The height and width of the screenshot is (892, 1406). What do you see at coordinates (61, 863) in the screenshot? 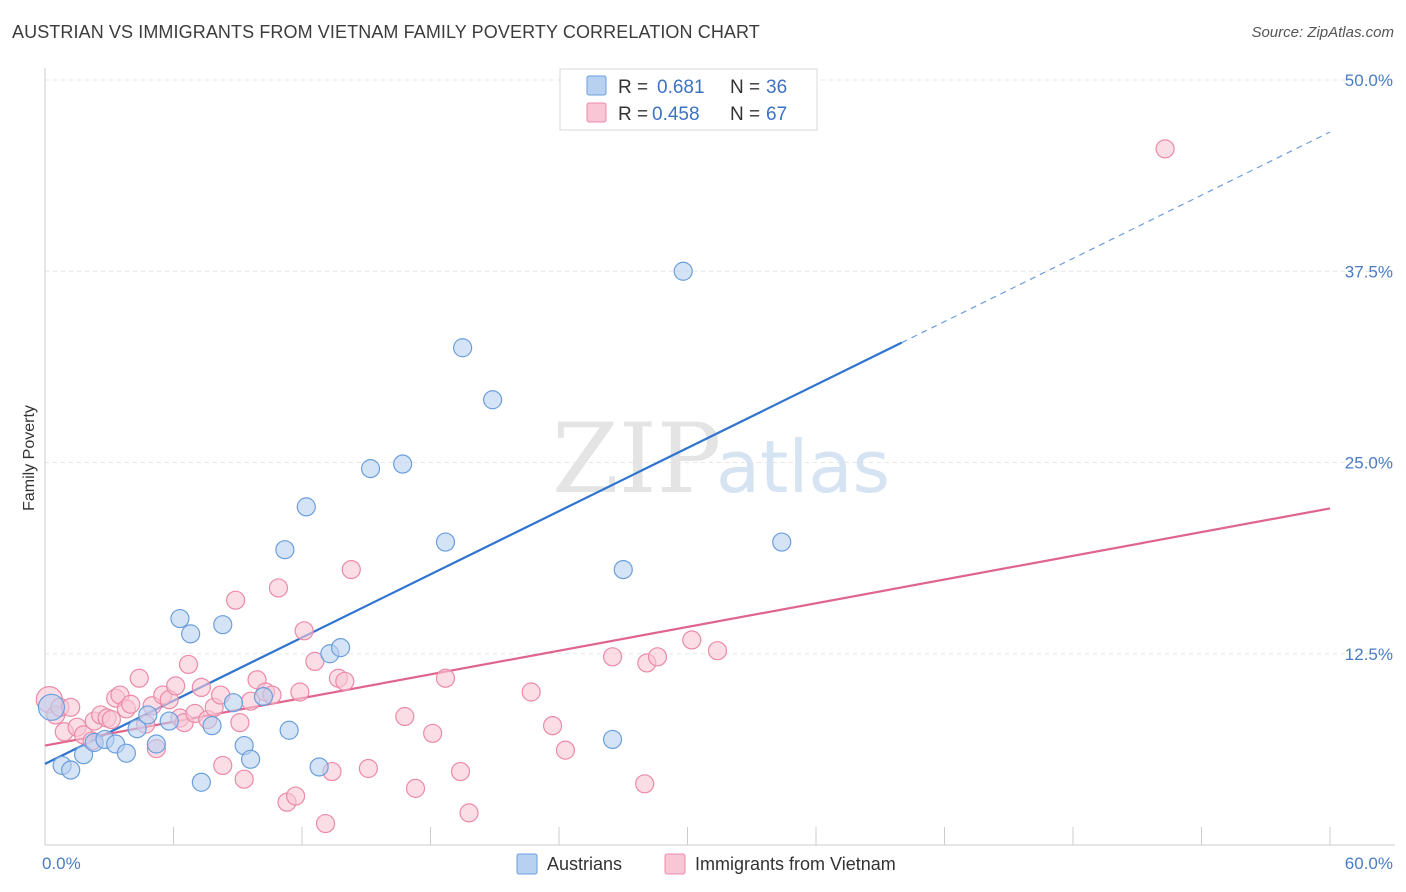
I see `x-tick-label-0: 0.0%` at bounding box center [61, 863].